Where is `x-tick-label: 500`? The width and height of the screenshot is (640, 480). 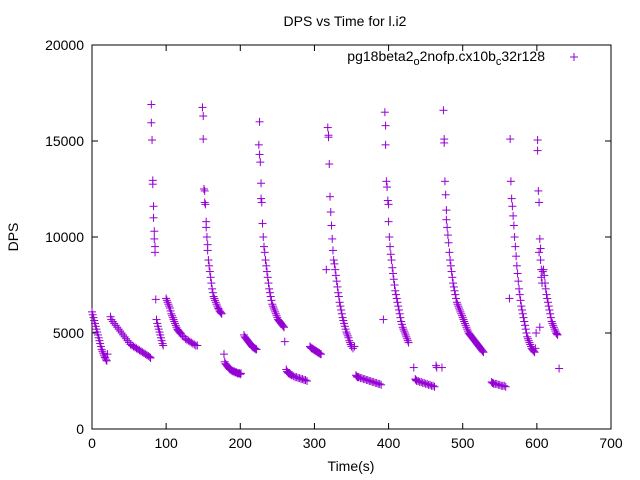 x-tick-label: 500 is located at coordinates (463, 443).